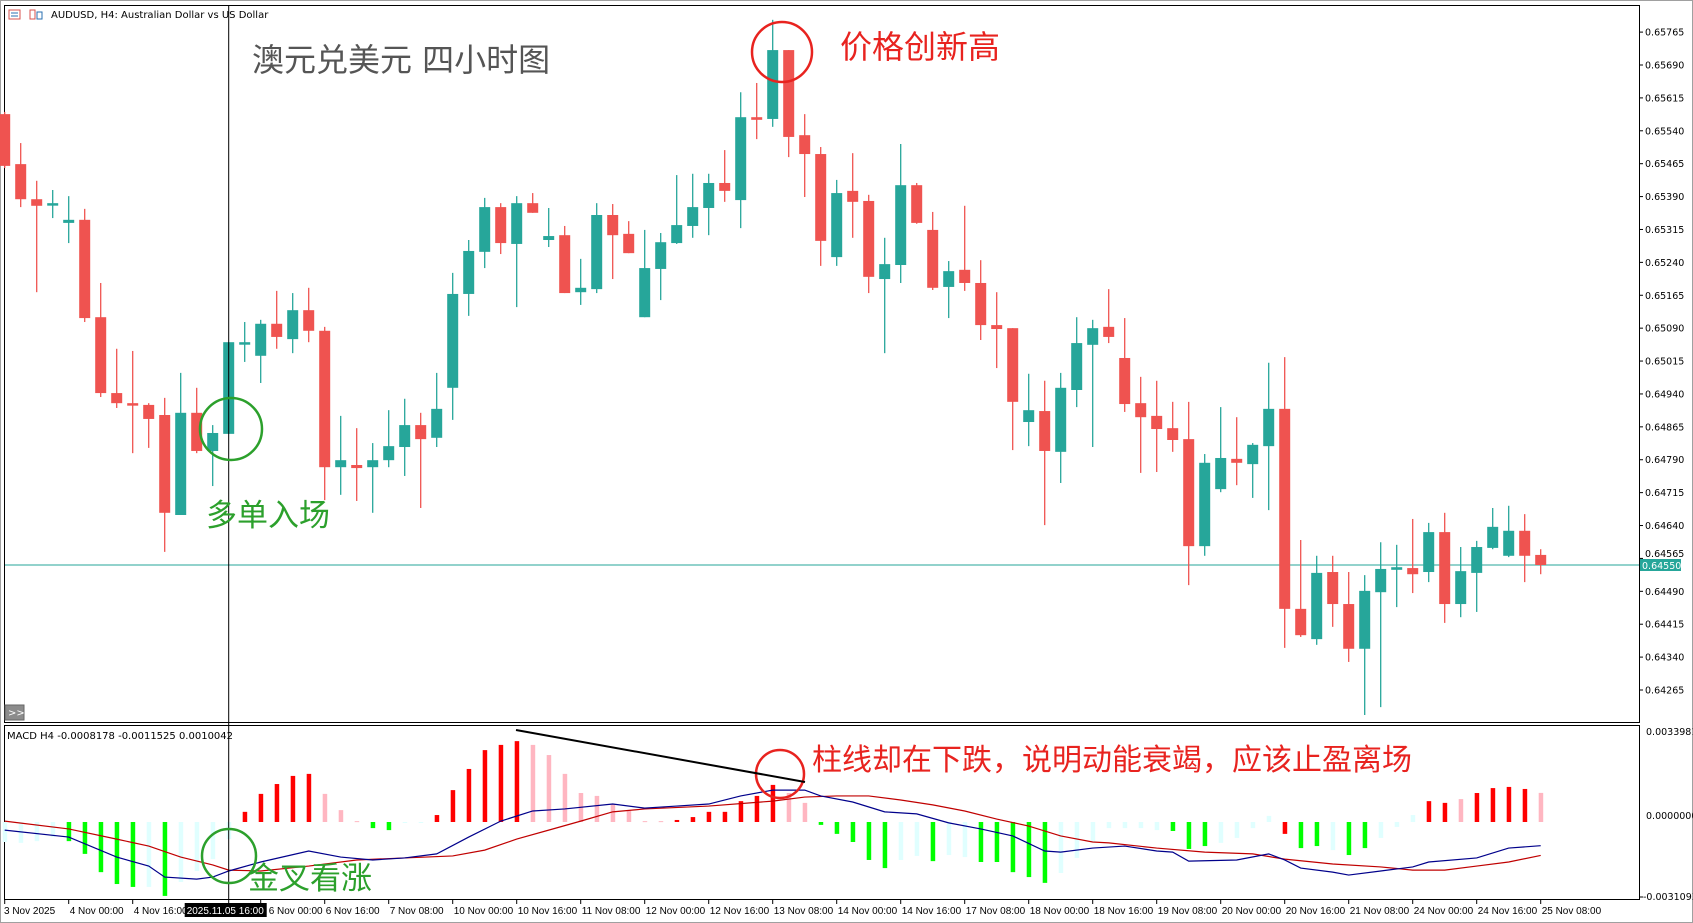  What do you see at coordinates (660, 756) in the screenshot?
I see `divergence-trendline` at bounding box center [660, 756].